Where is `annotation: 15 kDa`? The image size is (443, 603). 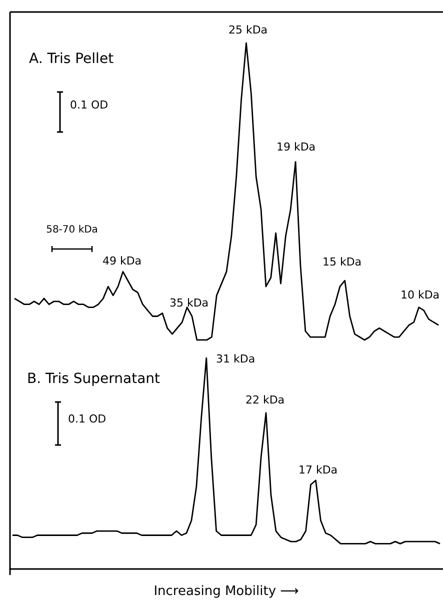 annotation: 15 kDa is located at coordinates (342, 262).